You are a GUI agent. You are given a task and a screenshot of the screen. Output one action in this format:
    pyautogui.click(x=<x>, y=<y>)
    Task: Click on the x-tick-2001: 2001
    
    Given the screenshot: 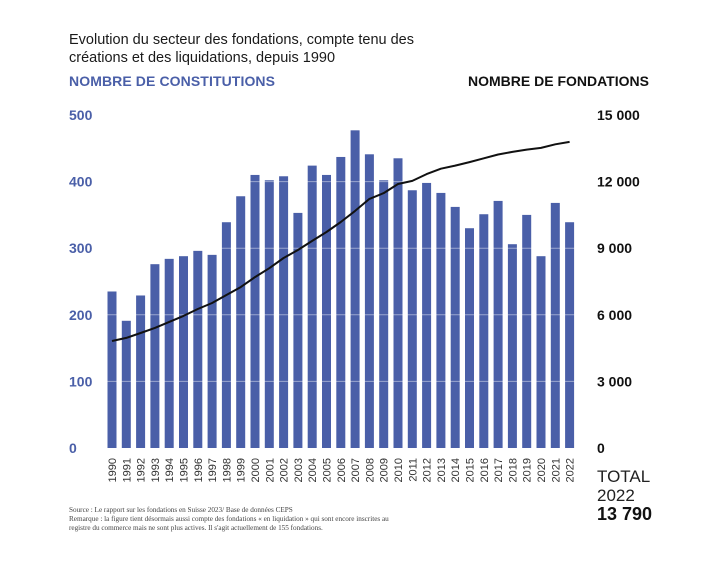 What is the action you would take?
    pyautogui.click(x=270, y=470)
    